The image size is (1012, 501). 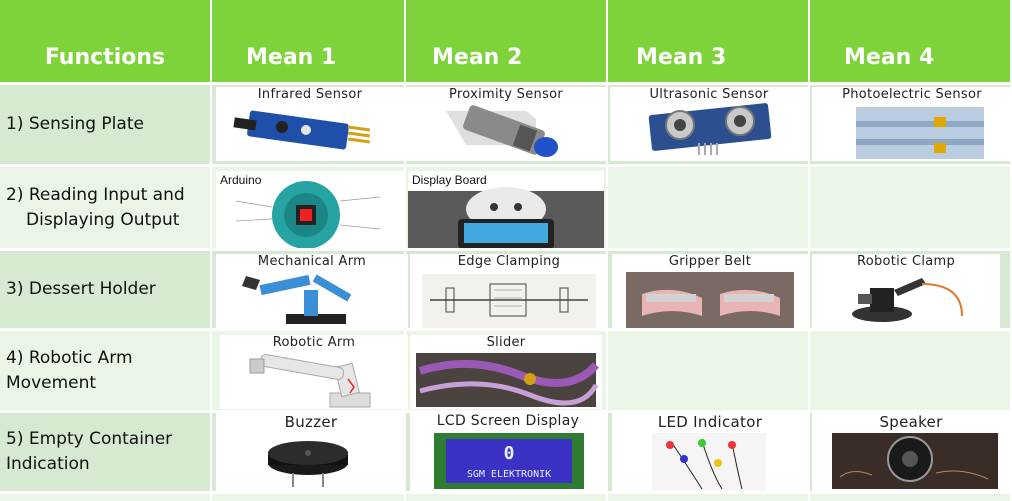 I want to click on function-label: 5) Empty Container Indication, so click(x=106, y=452).